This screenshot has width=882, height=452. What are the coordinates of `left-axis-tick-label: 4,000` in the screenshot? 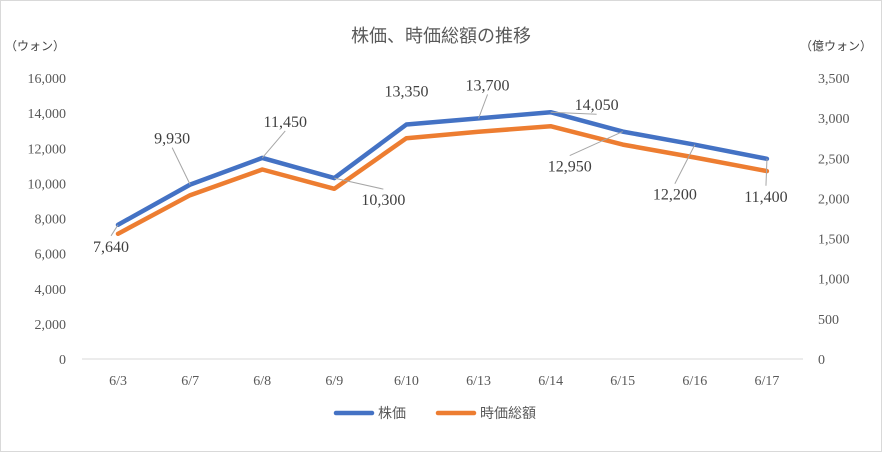 It's located at (51, 290).